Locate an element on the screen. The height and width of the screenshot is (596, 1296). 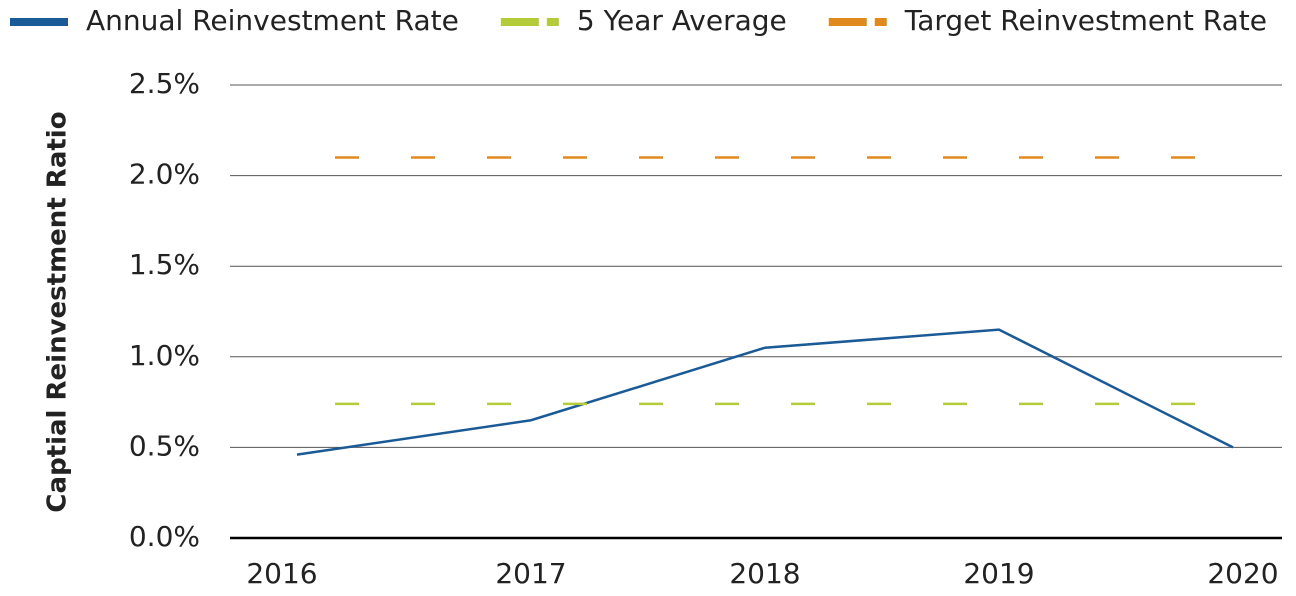
legend-label: Target Reinvestment Rate is located at coordinates (1085, 20).